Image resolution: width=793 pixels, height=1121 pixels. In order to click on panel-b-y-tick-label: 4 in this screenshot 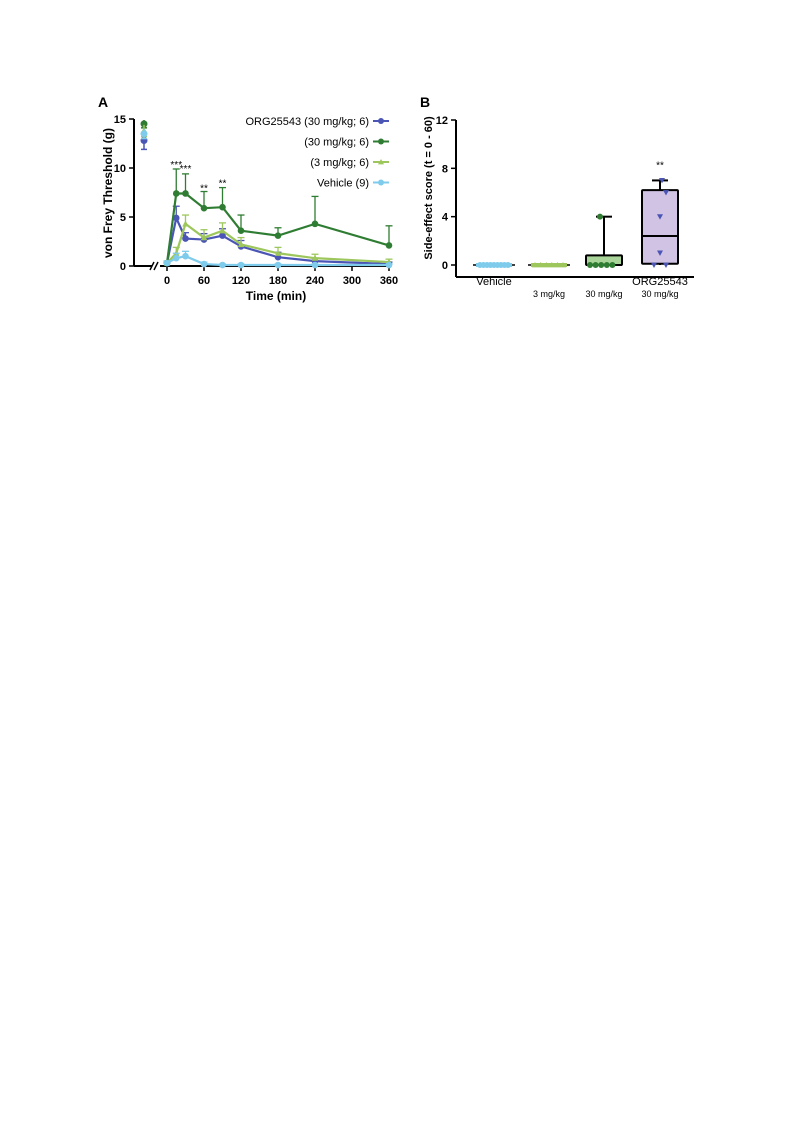, I will do `click(445, 218)`.